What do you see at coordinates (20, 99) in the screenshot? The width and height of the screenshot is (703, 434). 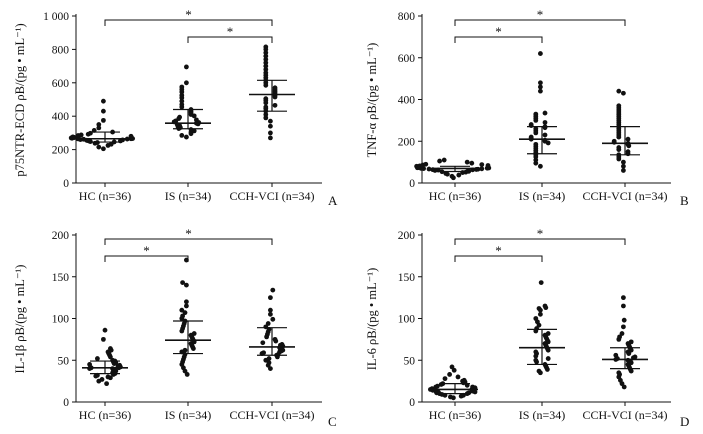 I see `y-axis-title: p75NTR-ECD ρB/(pg • mL⁻¹)` at bounding box center [20, 99].